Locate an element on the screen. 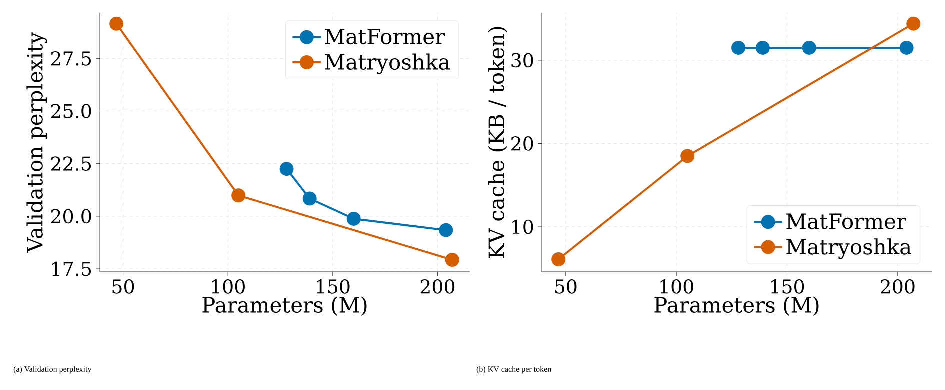  y-tick-label: 20 is located at coordinates (523, 143).